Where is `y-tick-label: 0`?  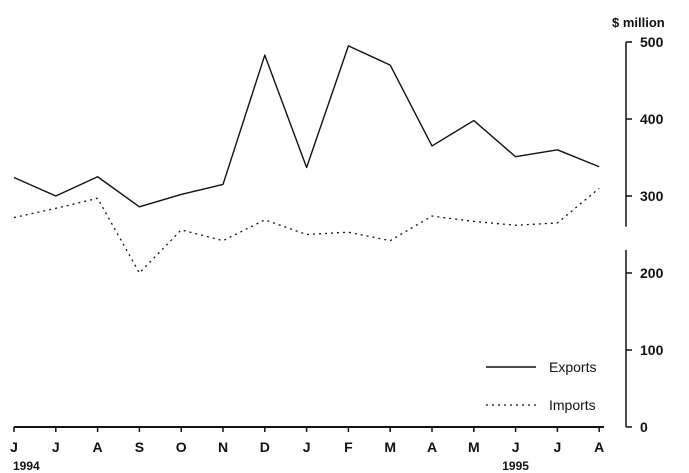
y-tick-label: 0 is located at coordinates (644, 427).